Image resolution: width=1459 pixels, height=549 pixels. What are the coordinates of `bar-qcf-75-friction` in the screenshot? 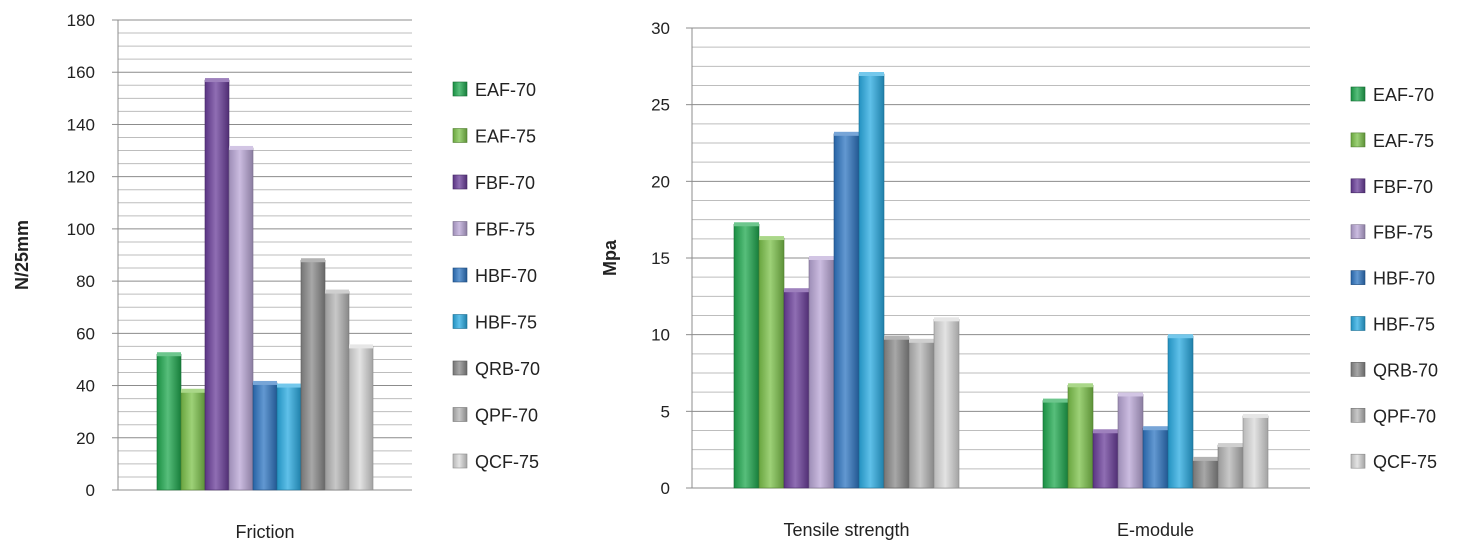 It's located at (361, 418).